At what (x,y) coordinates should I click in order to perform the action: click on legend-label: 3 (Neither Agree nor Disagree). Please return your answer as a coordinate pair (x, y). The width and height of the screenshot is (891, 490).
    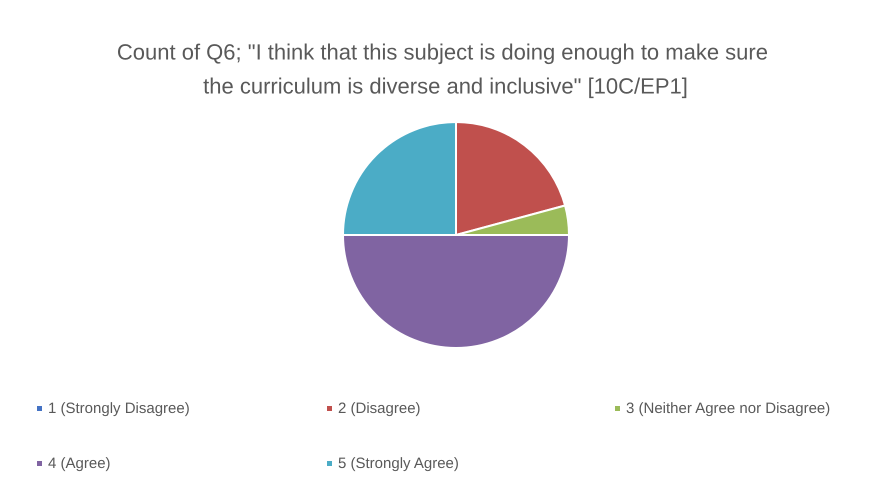
    Looking at the image, I should click on (728, 408).